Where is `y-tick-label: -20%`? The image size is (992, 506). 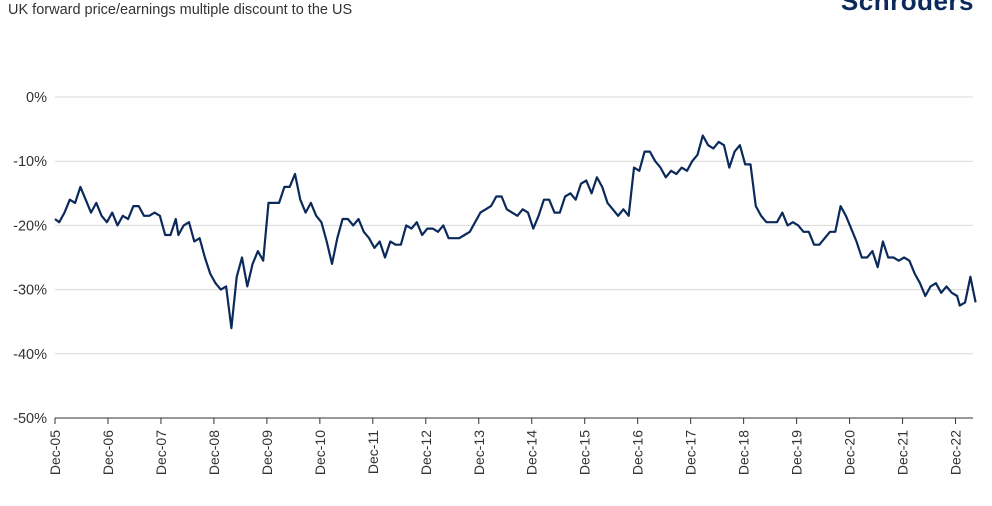 y-tick-label: -20% is located at coordinates (30, 226).